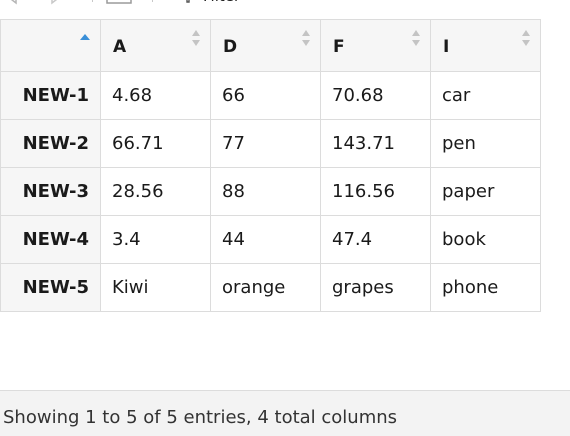 This screenshot has height=436, width=570. What do you see at coordinates (265, 95) in the screenshot?
I see `table-cell: 66` at bounding box center [265, 95].